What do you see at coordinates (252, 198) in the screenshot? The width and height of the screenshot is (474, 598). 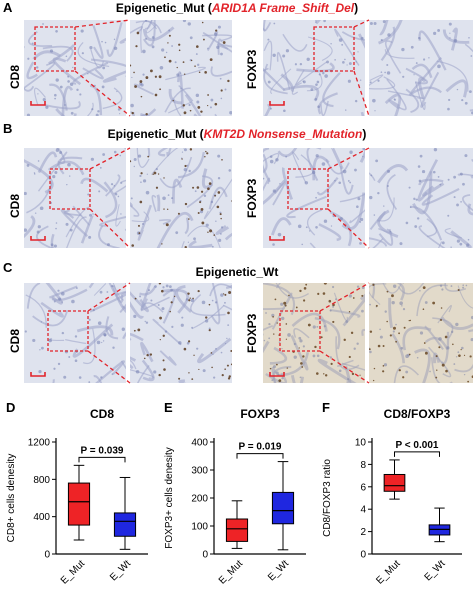 I see `stain-label-b-foxp3: FOXP3` at bounding box center [252, 198].